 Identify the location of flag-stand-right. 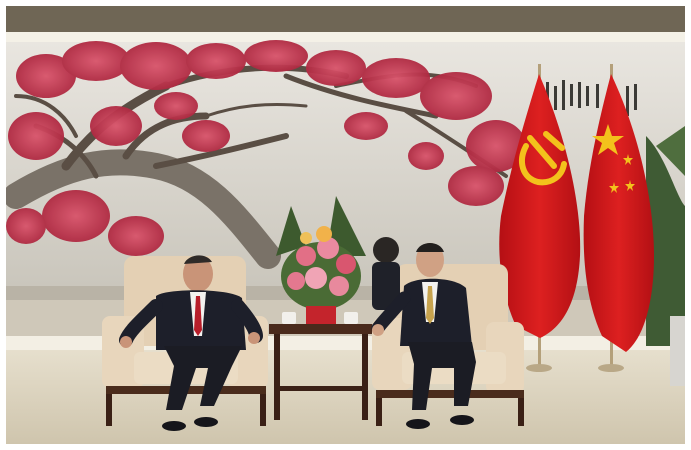
(611, 368).